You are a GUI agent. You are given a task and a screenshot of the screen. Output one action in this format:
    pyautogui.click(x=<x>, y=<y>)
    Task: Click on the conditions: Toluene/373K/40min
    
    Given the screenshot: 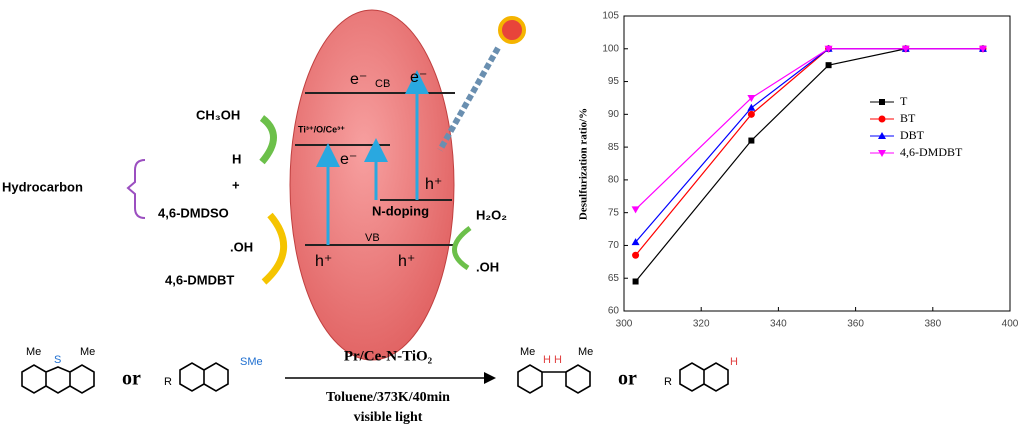 What is the action you would take?
    pyautogui.click(x=388, y=397)
    